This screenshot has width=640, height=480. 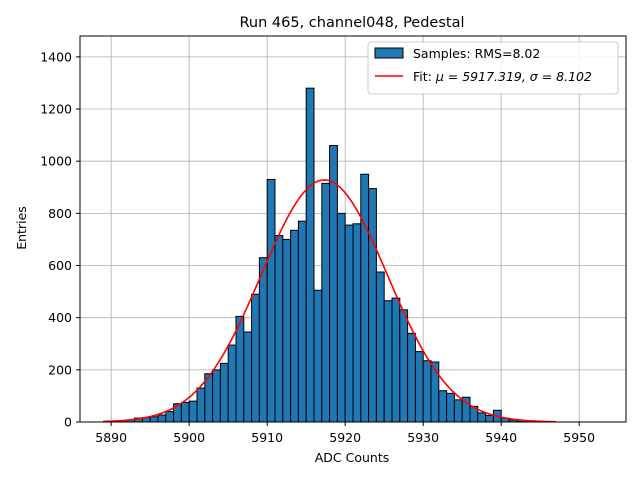 What do you see at coordinates (111, 437) in the screenshot?
I see `x-tick-label: 5890` at bounding box center [111, 437].